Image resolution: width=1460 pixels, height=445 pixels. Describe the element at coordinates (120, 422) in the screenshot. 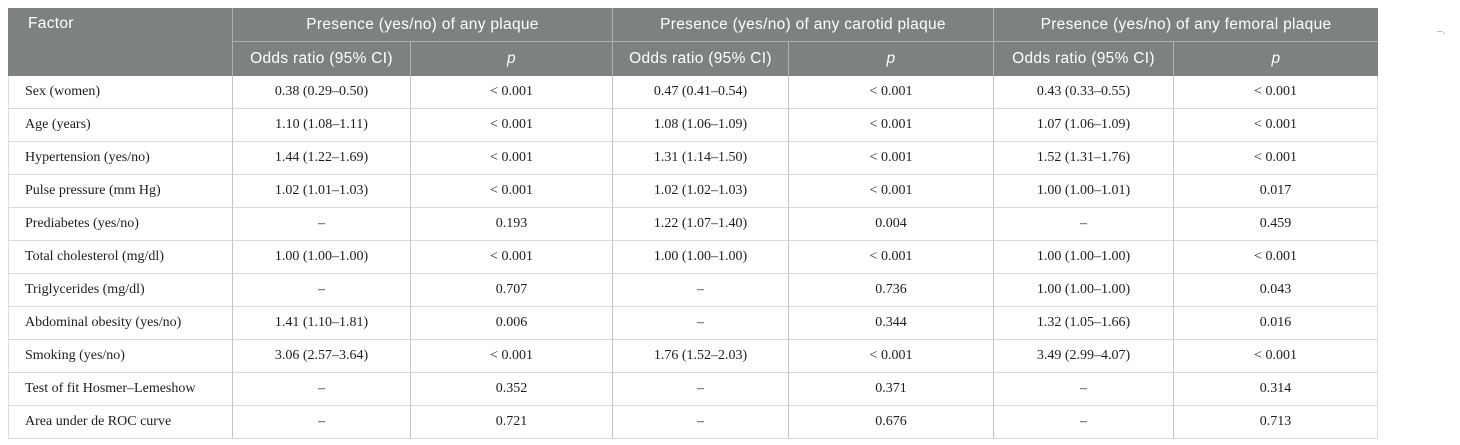

I see `factor-cell: Area under de ROC curve` at that location.